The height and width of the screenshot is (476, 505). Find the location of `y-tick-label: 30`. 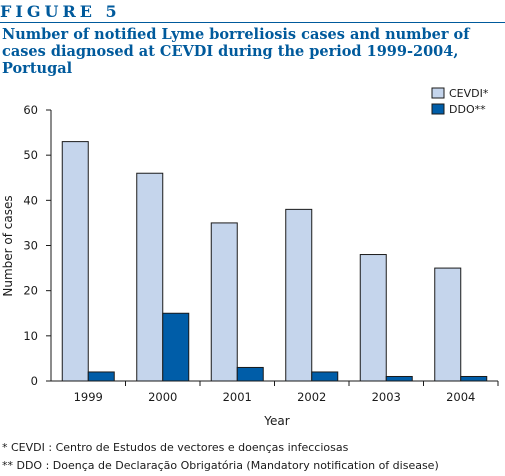

y-tick-label: 30 is located at coordinates (30, 246).